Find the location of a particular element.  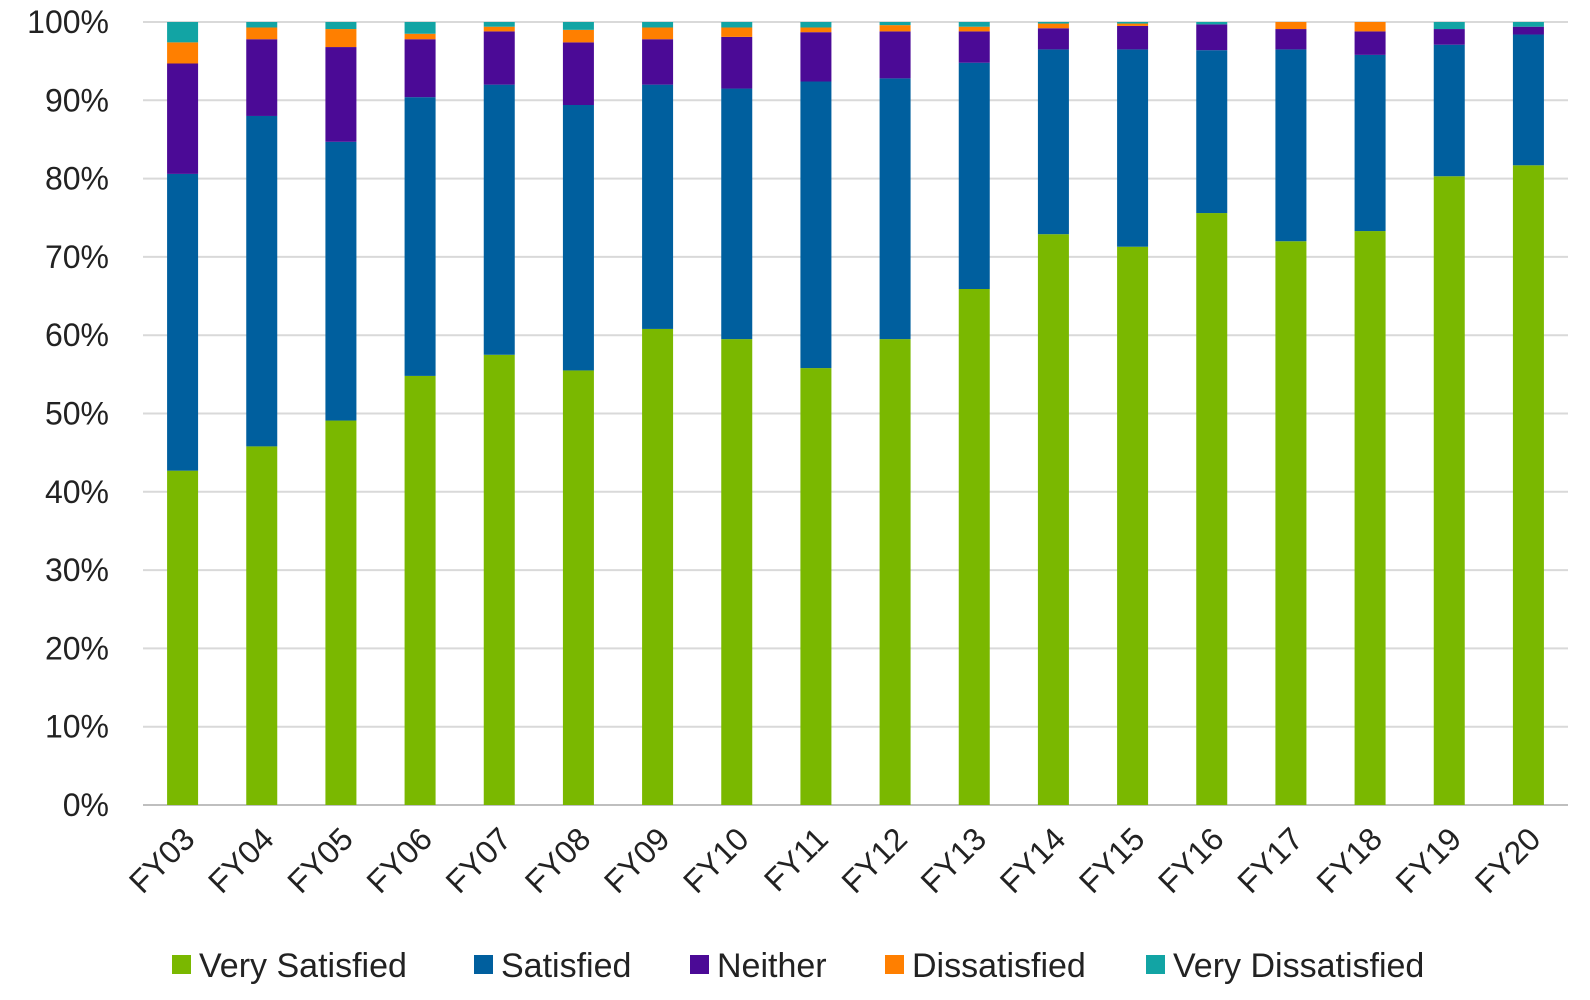

legend-label: Dissatisfied is located at coordinates (999, 966).